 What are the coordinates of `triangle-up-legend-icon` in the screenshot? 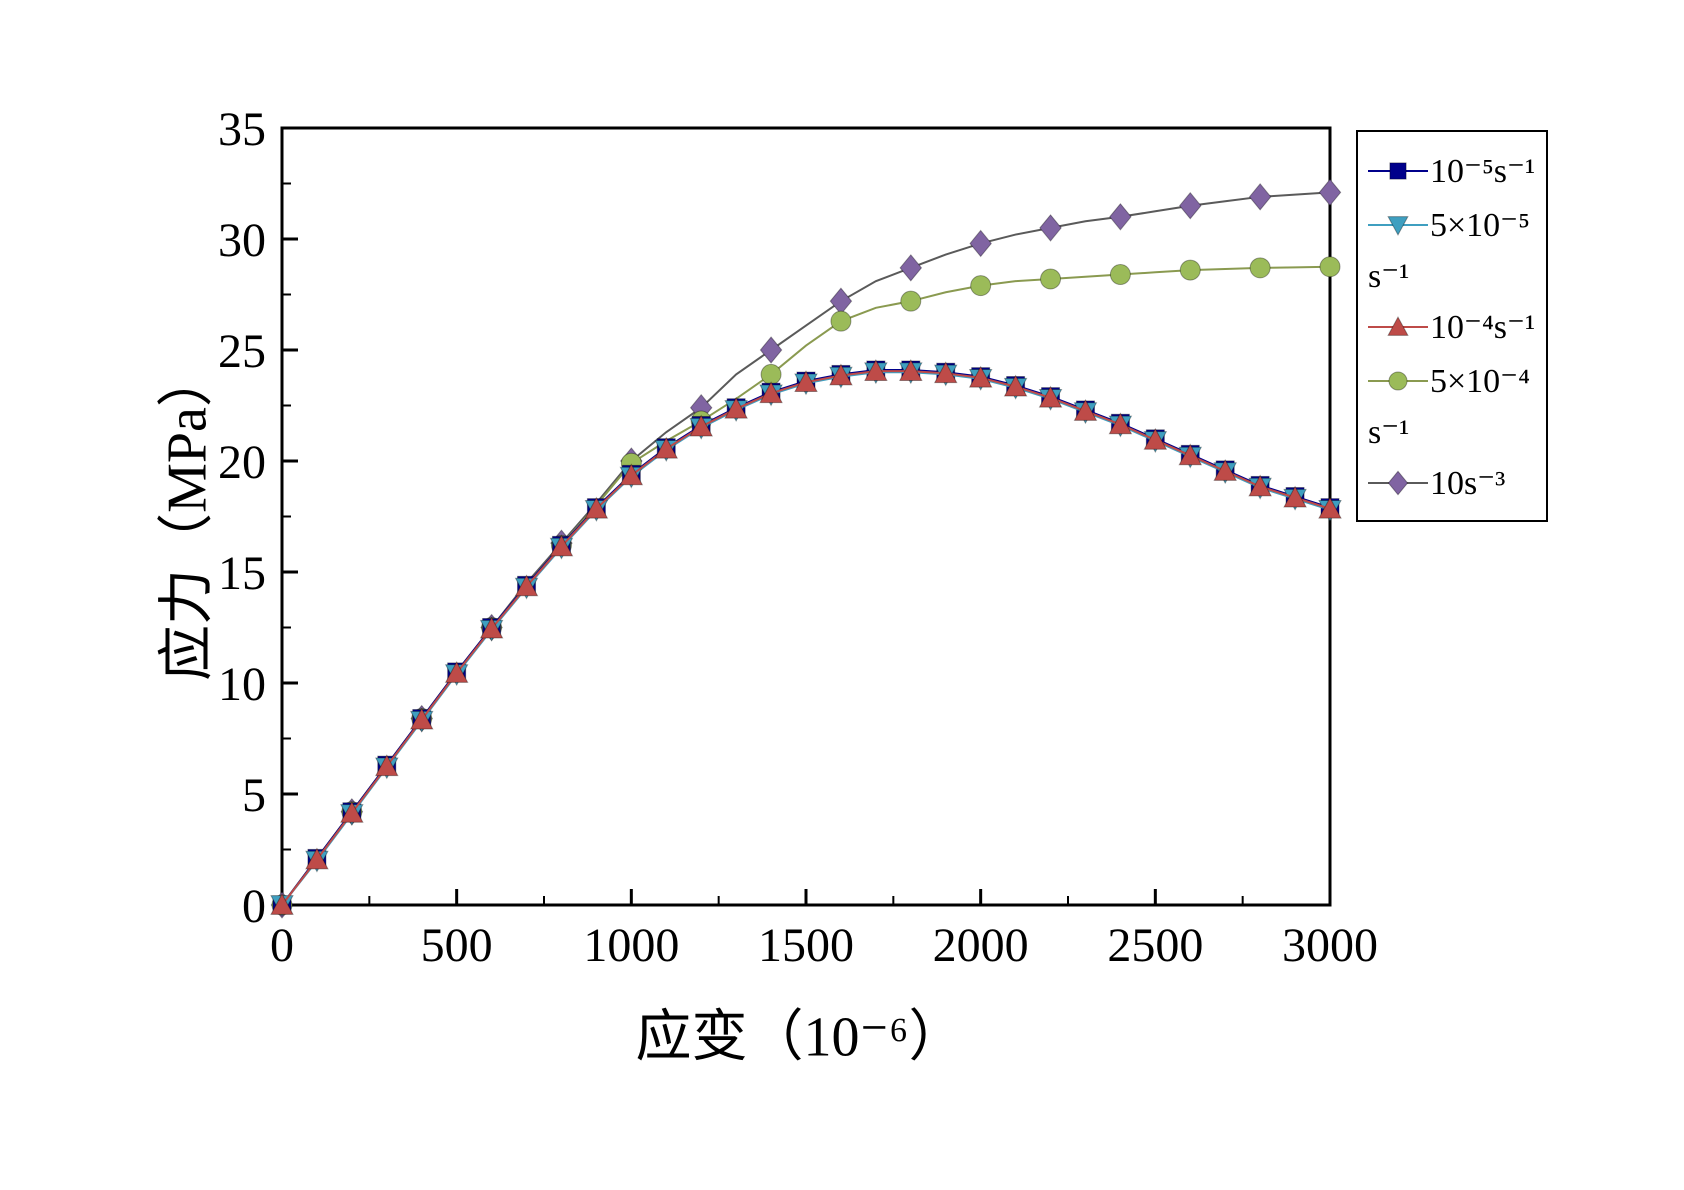 It's located at (1398, 327).